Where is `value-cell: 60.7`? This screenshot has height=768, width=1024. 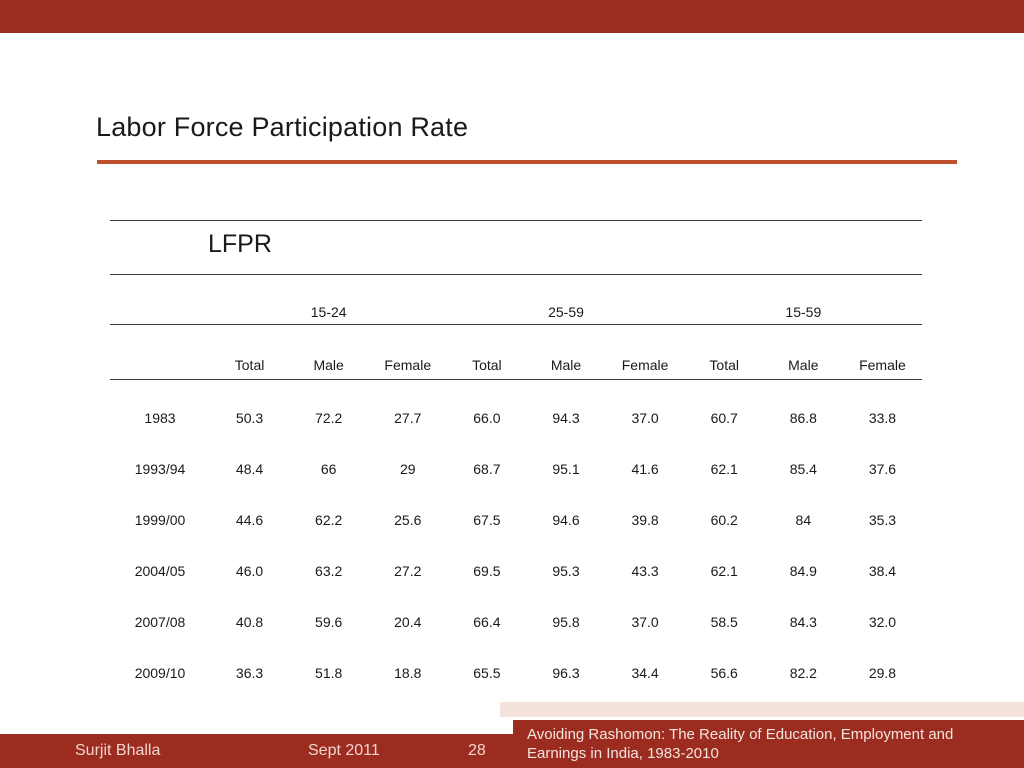
value-cell: 60.7 is located at coordinates (724, 418).